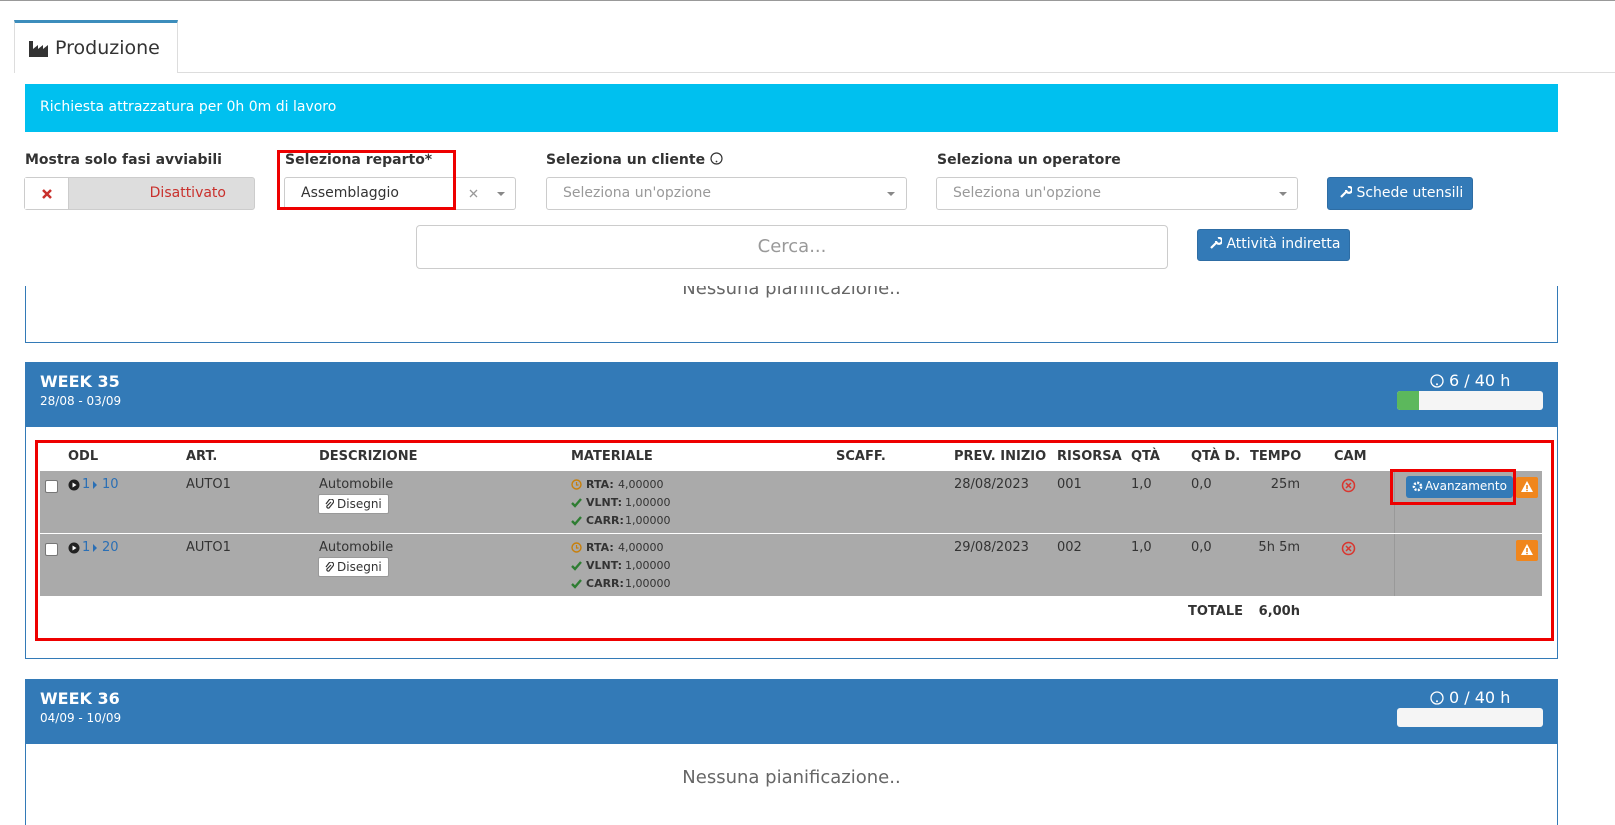  What do you see at coordinates (1459, 487) in the screenshot?
I see `advance-button: Avanzamento` at bounding box center [1459, 487].